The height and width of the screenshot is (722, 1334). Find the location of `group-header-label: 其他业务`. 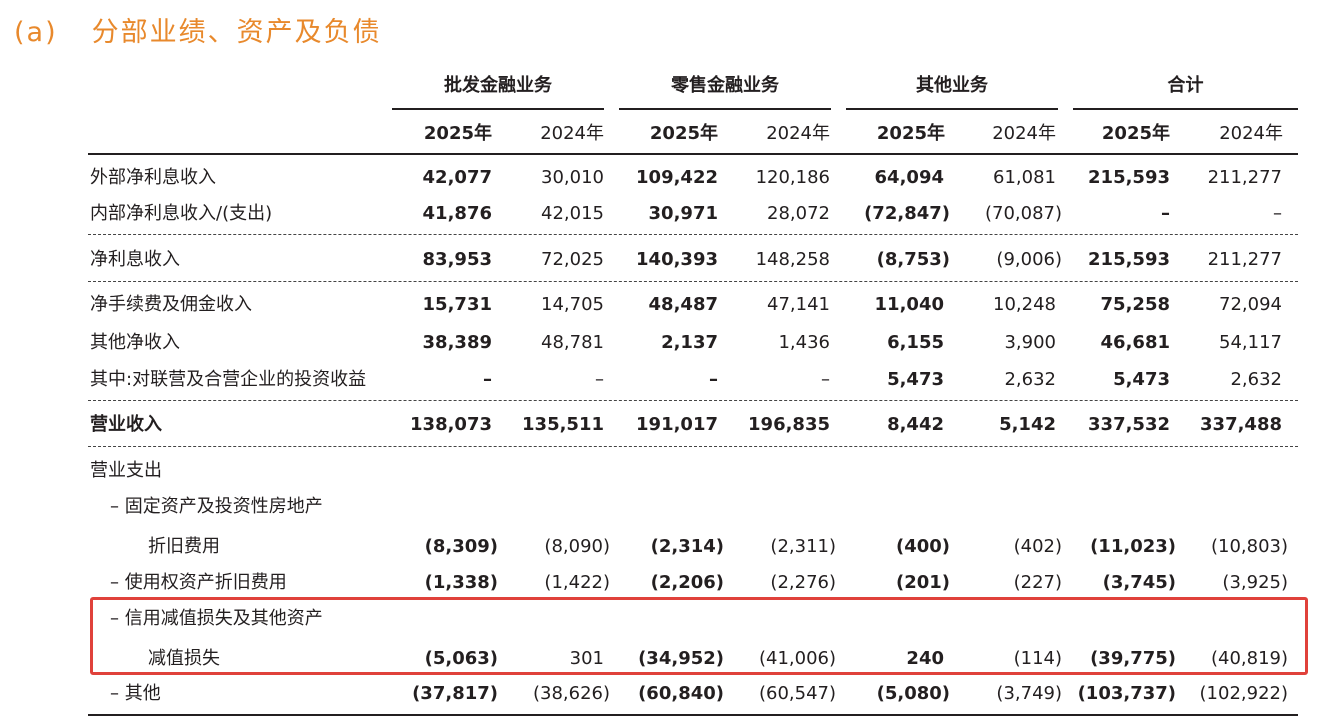

group-header-label: 其他业务 is located at coordinates (952, 85).